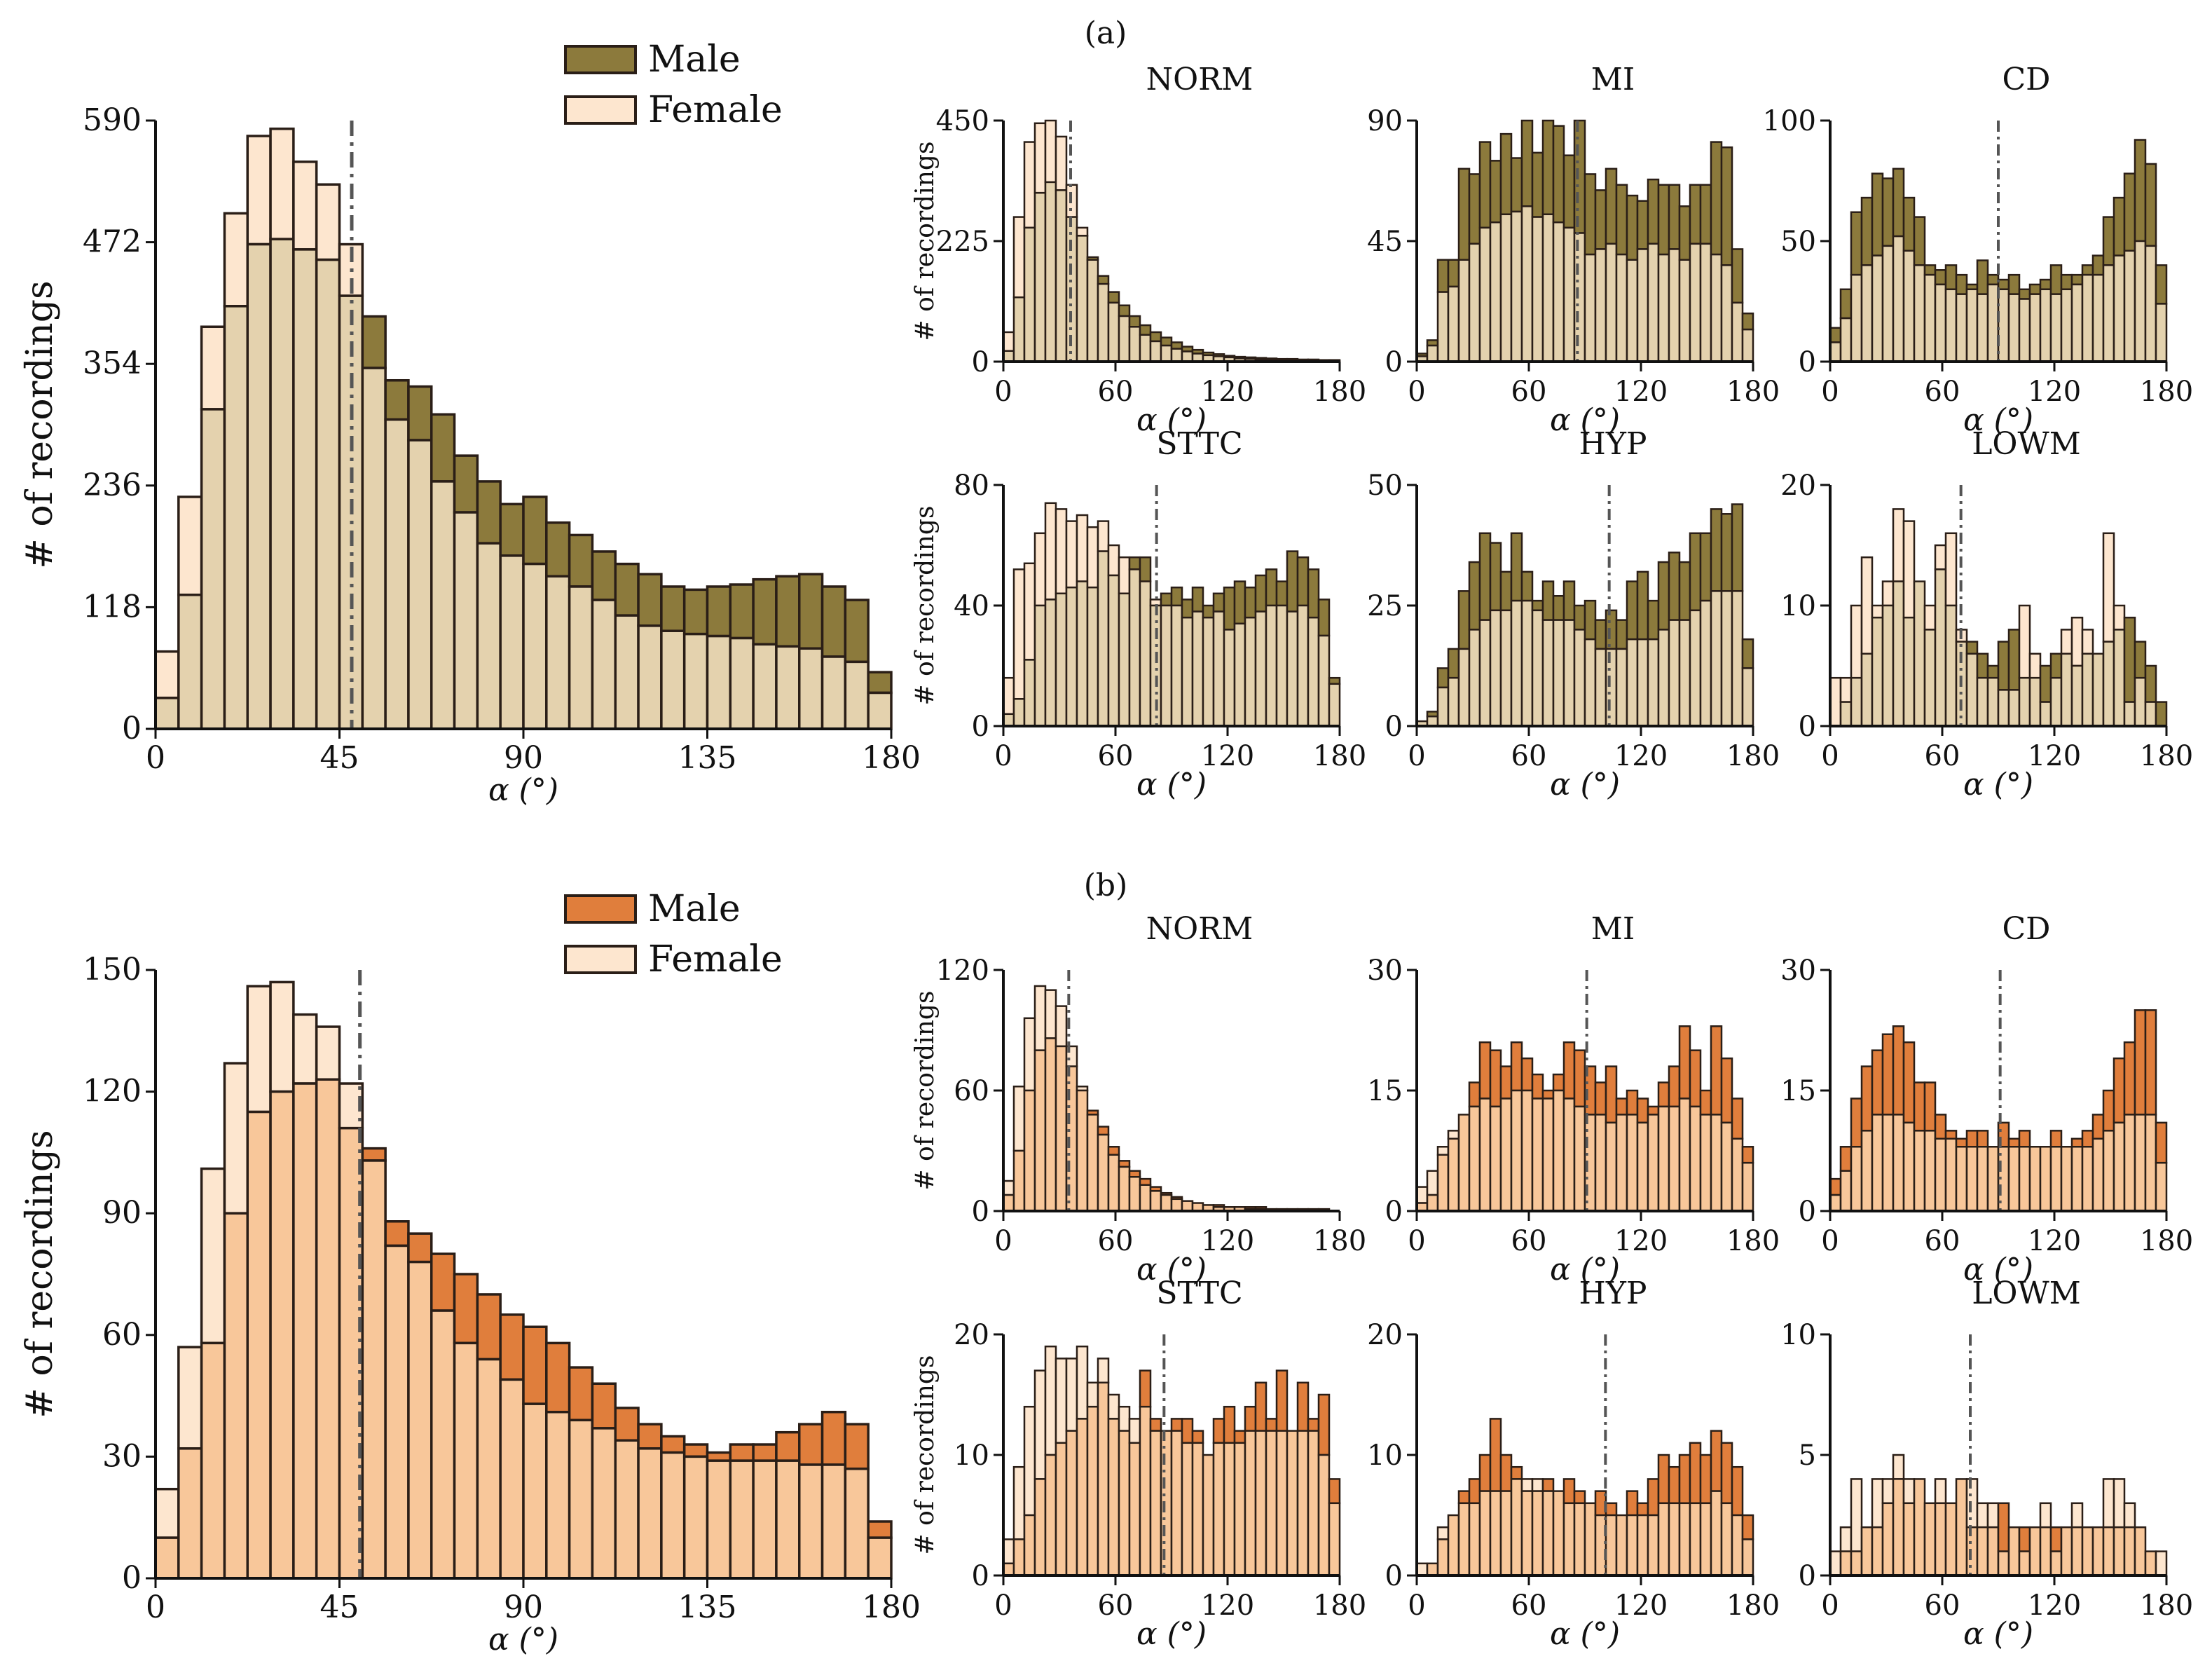 The width and height of the screenshot is (2212, 1675). What do you see at coordinates (112, 120) in the screenshot?
I see `y-tick-label: 590` at bounding box center [112, 120].